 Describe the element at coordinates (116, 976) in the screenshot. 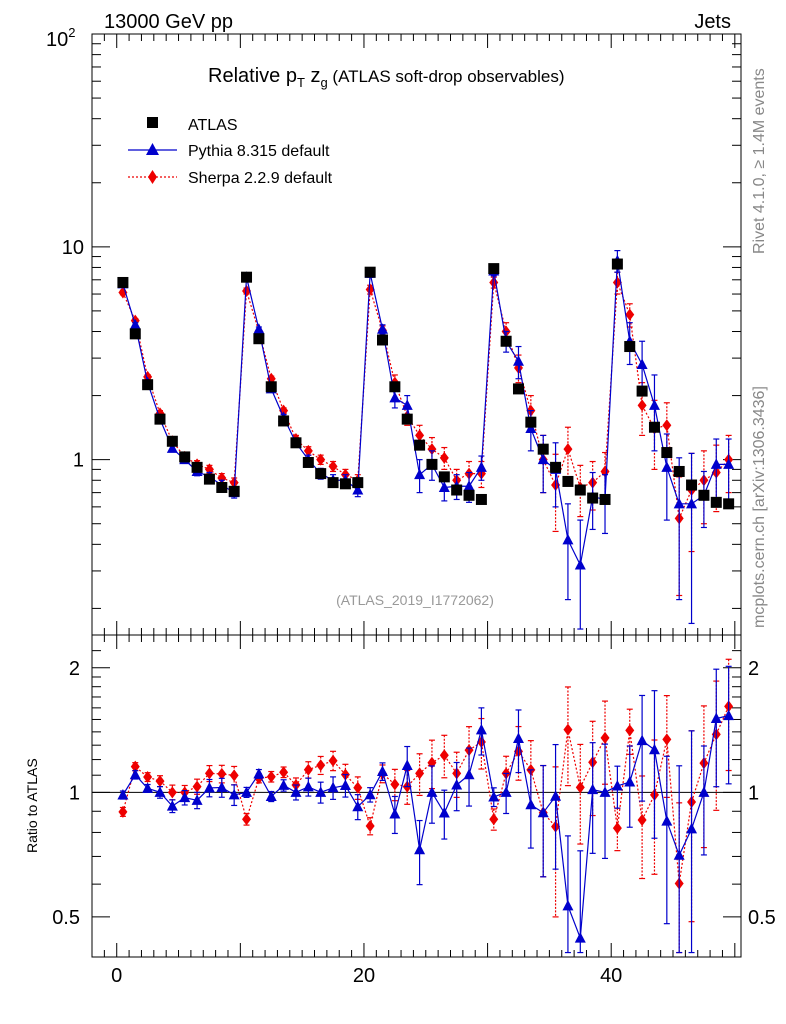

I see `x-tick-label: 0` at that location.